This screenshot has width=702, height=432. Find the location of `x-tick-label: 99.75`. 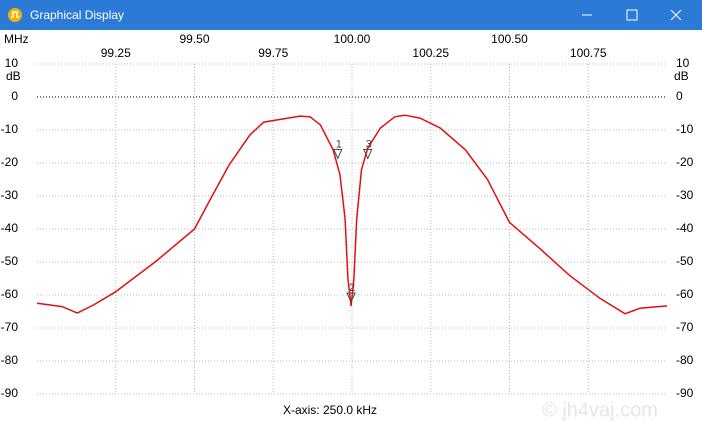

x-tick-label: 99.75 is located at coordinates (273, 53).